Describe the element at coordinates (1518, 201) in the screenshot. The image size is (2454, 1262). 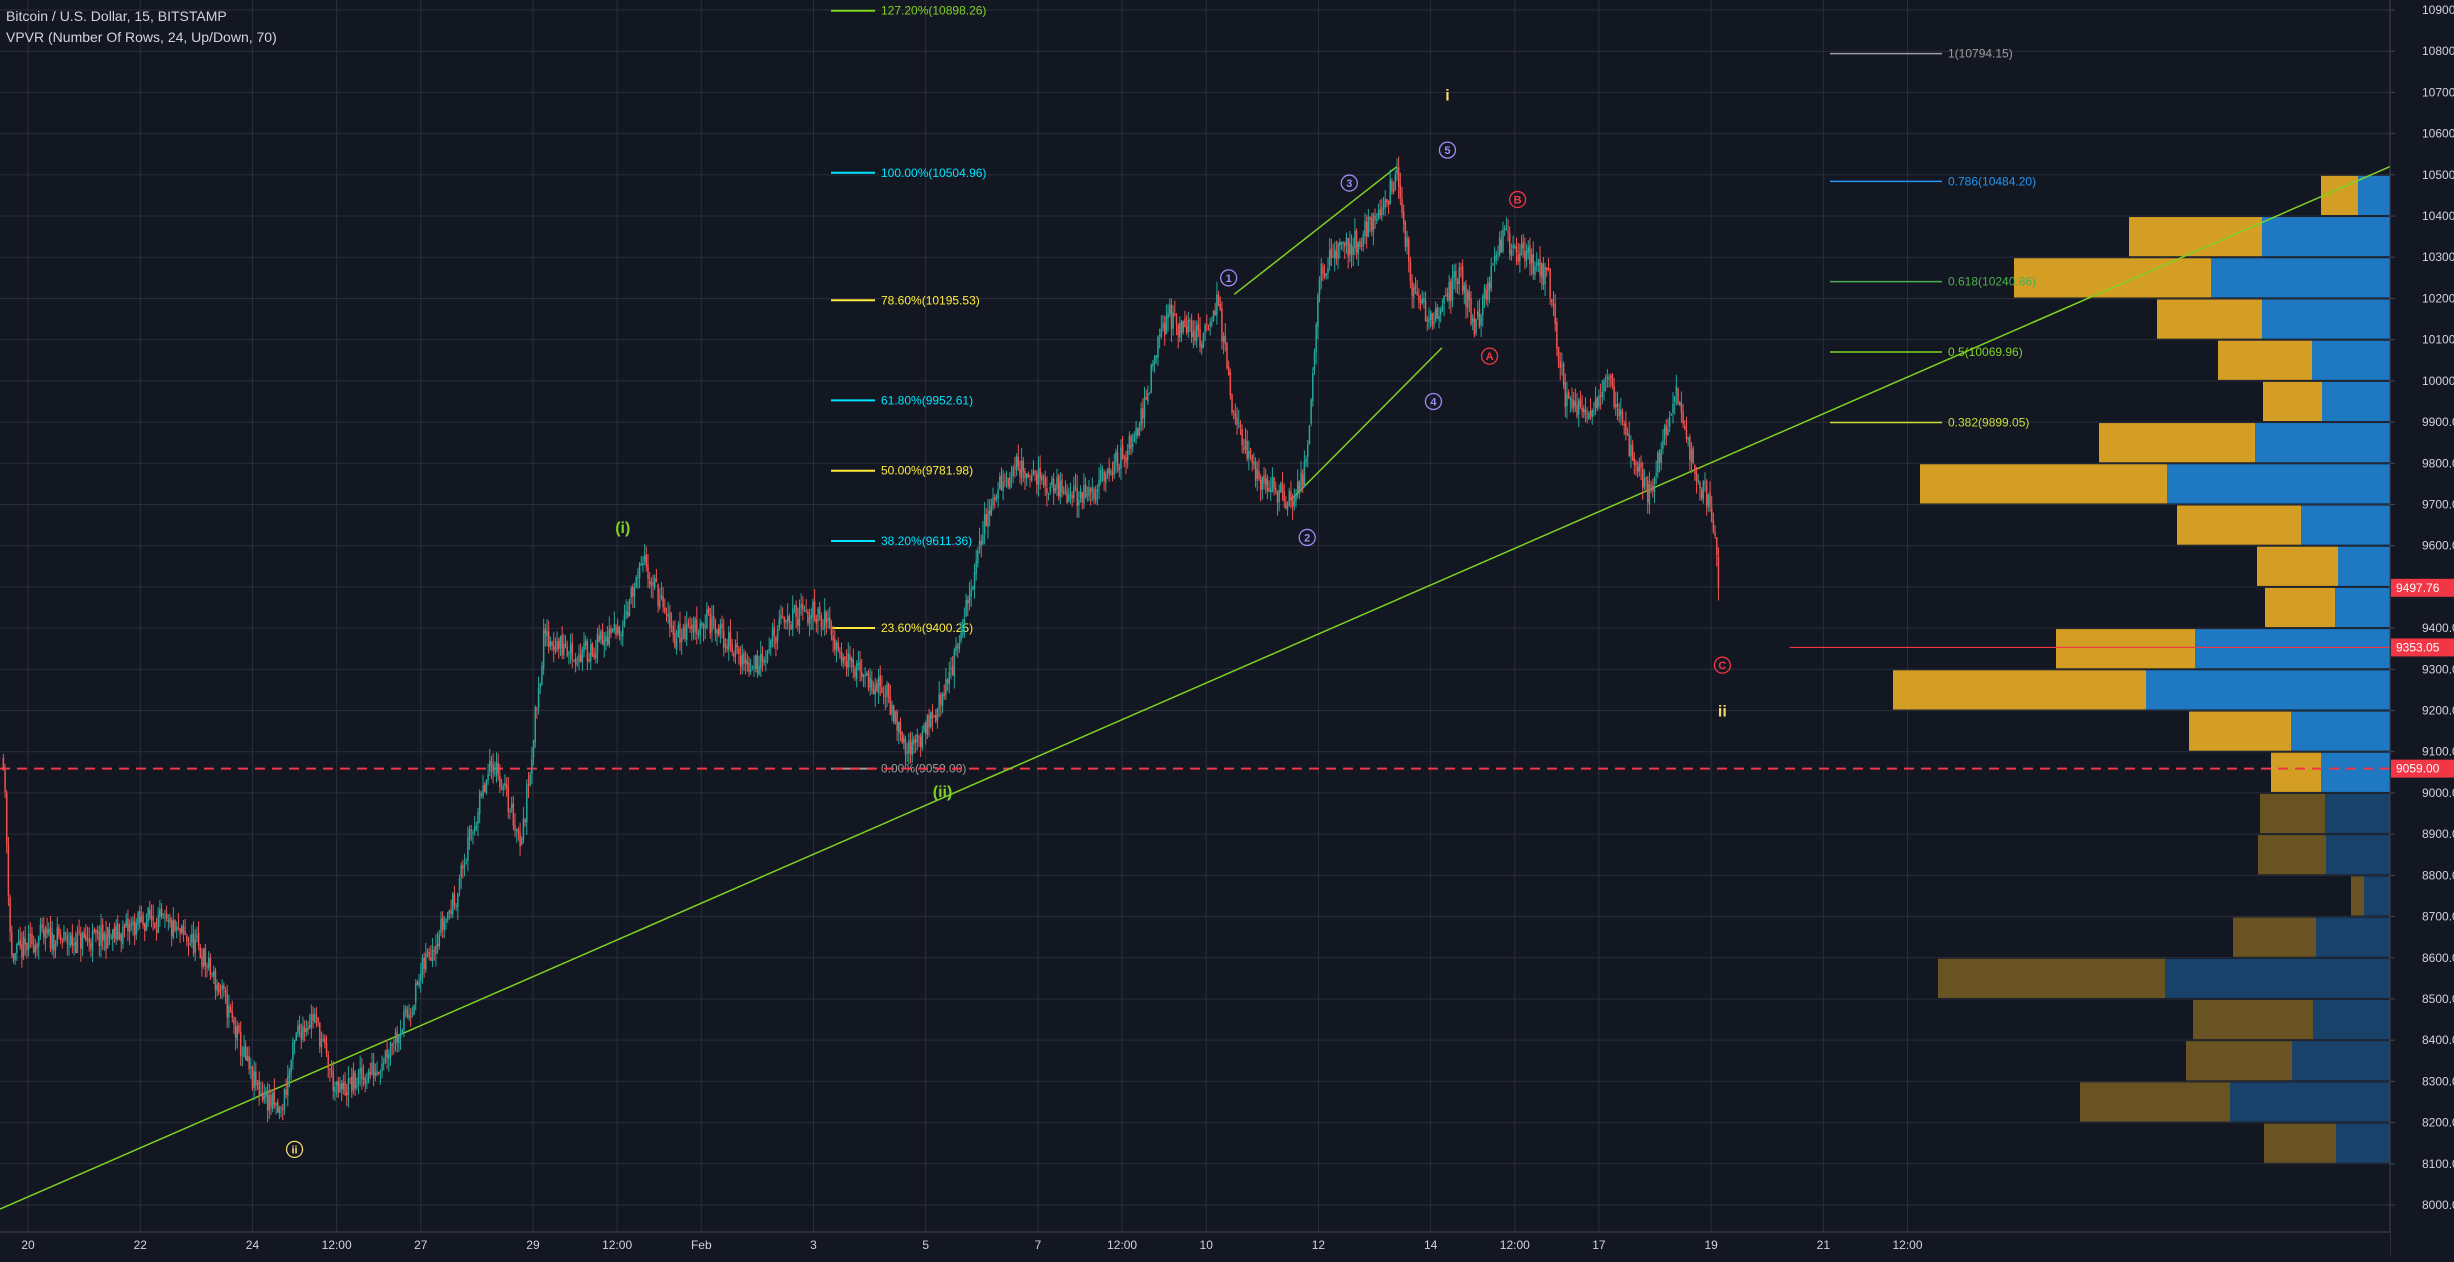
I see `wave-label: B` at that location.